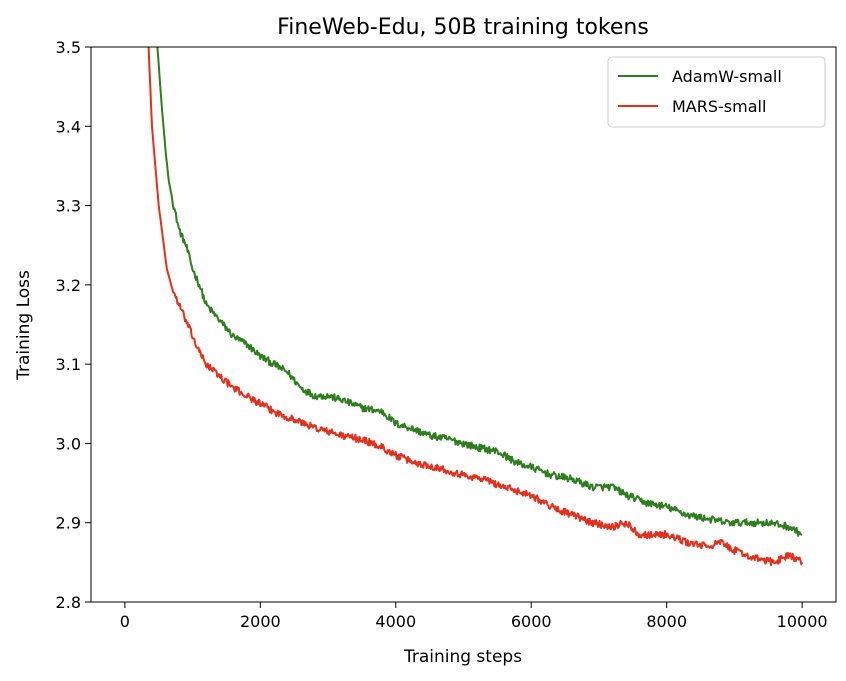  What do you see at coordinates (68, 602) in the screenshot?
I see `y-tick-label: 2.8` at bounding box center [68, 602].